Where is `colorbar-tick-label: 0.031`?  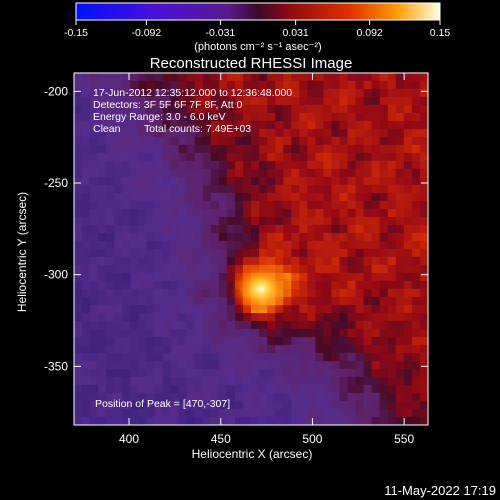 colorbar-tick-label: 0.031 is located at coordinates (295, 33).